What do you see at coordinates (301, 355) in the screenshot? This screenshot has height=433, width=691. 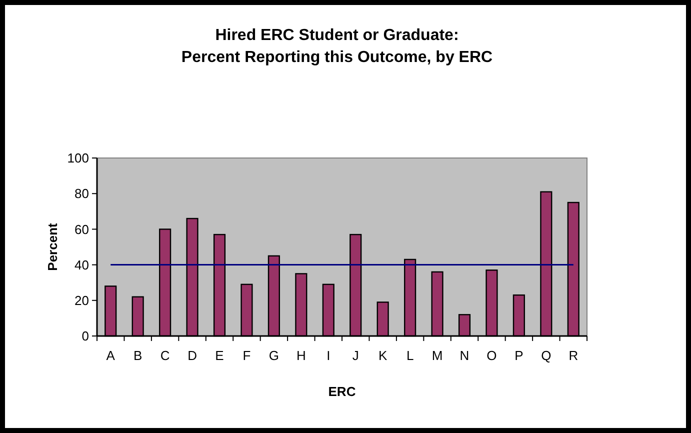 I see `x-tick-label: H` at bounding box center [301, 355].